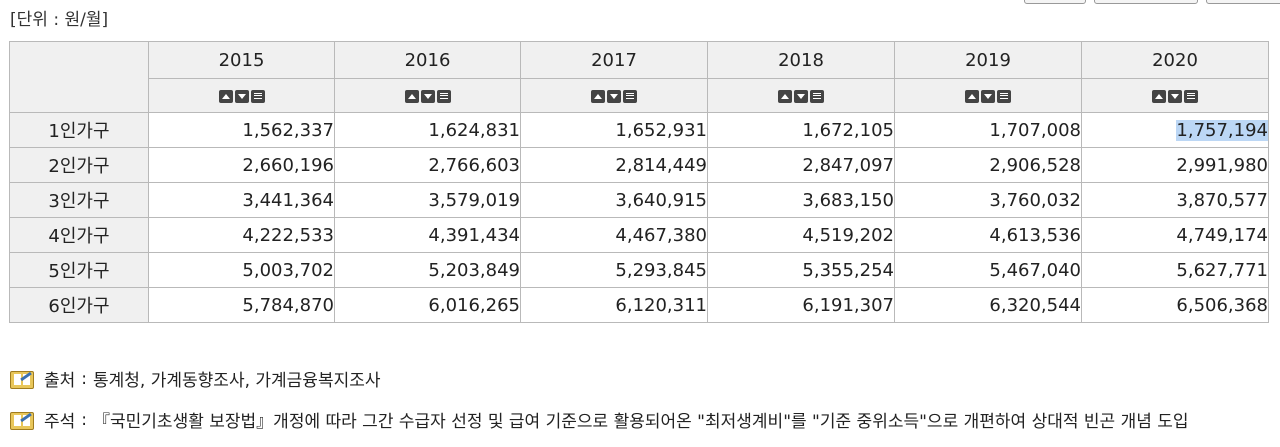  Describe the element at coordinates (288, 235) in the screenshot. I see `cell-value: 4,222,533` at that location.